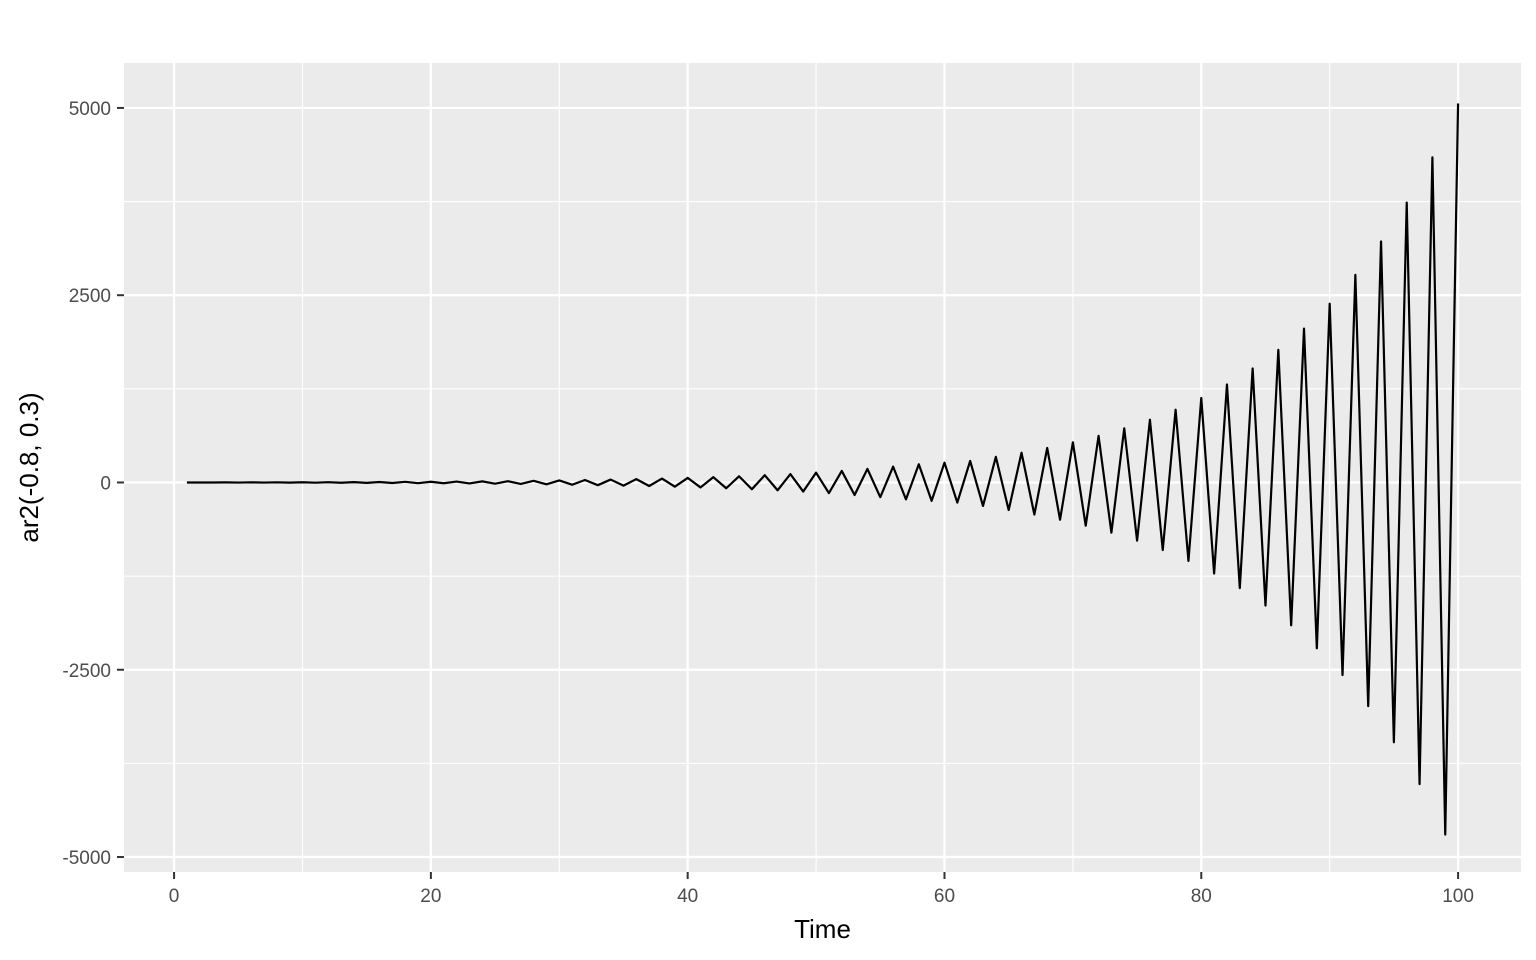 This screenshot has height=960, width=1536. Describe the element at coordinates (86, 671) in the screenshot. I see `y-tick-label: -2500` at that location.